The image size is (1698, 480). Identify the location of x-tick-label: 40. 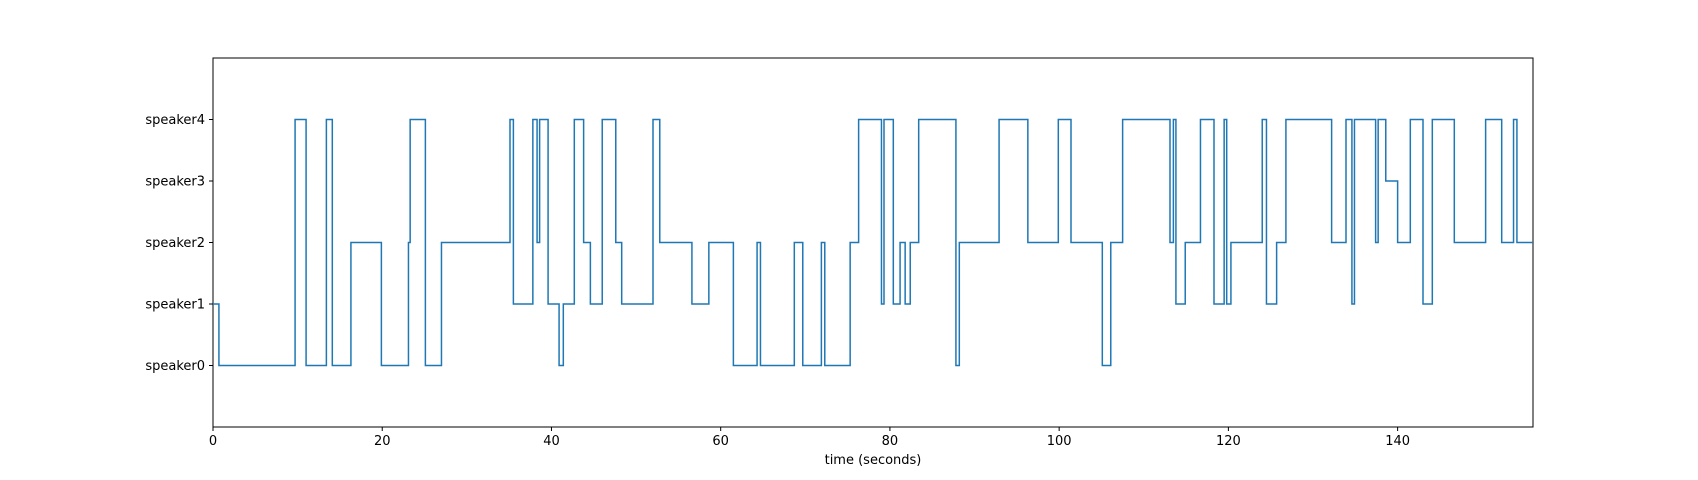
(551, 441).